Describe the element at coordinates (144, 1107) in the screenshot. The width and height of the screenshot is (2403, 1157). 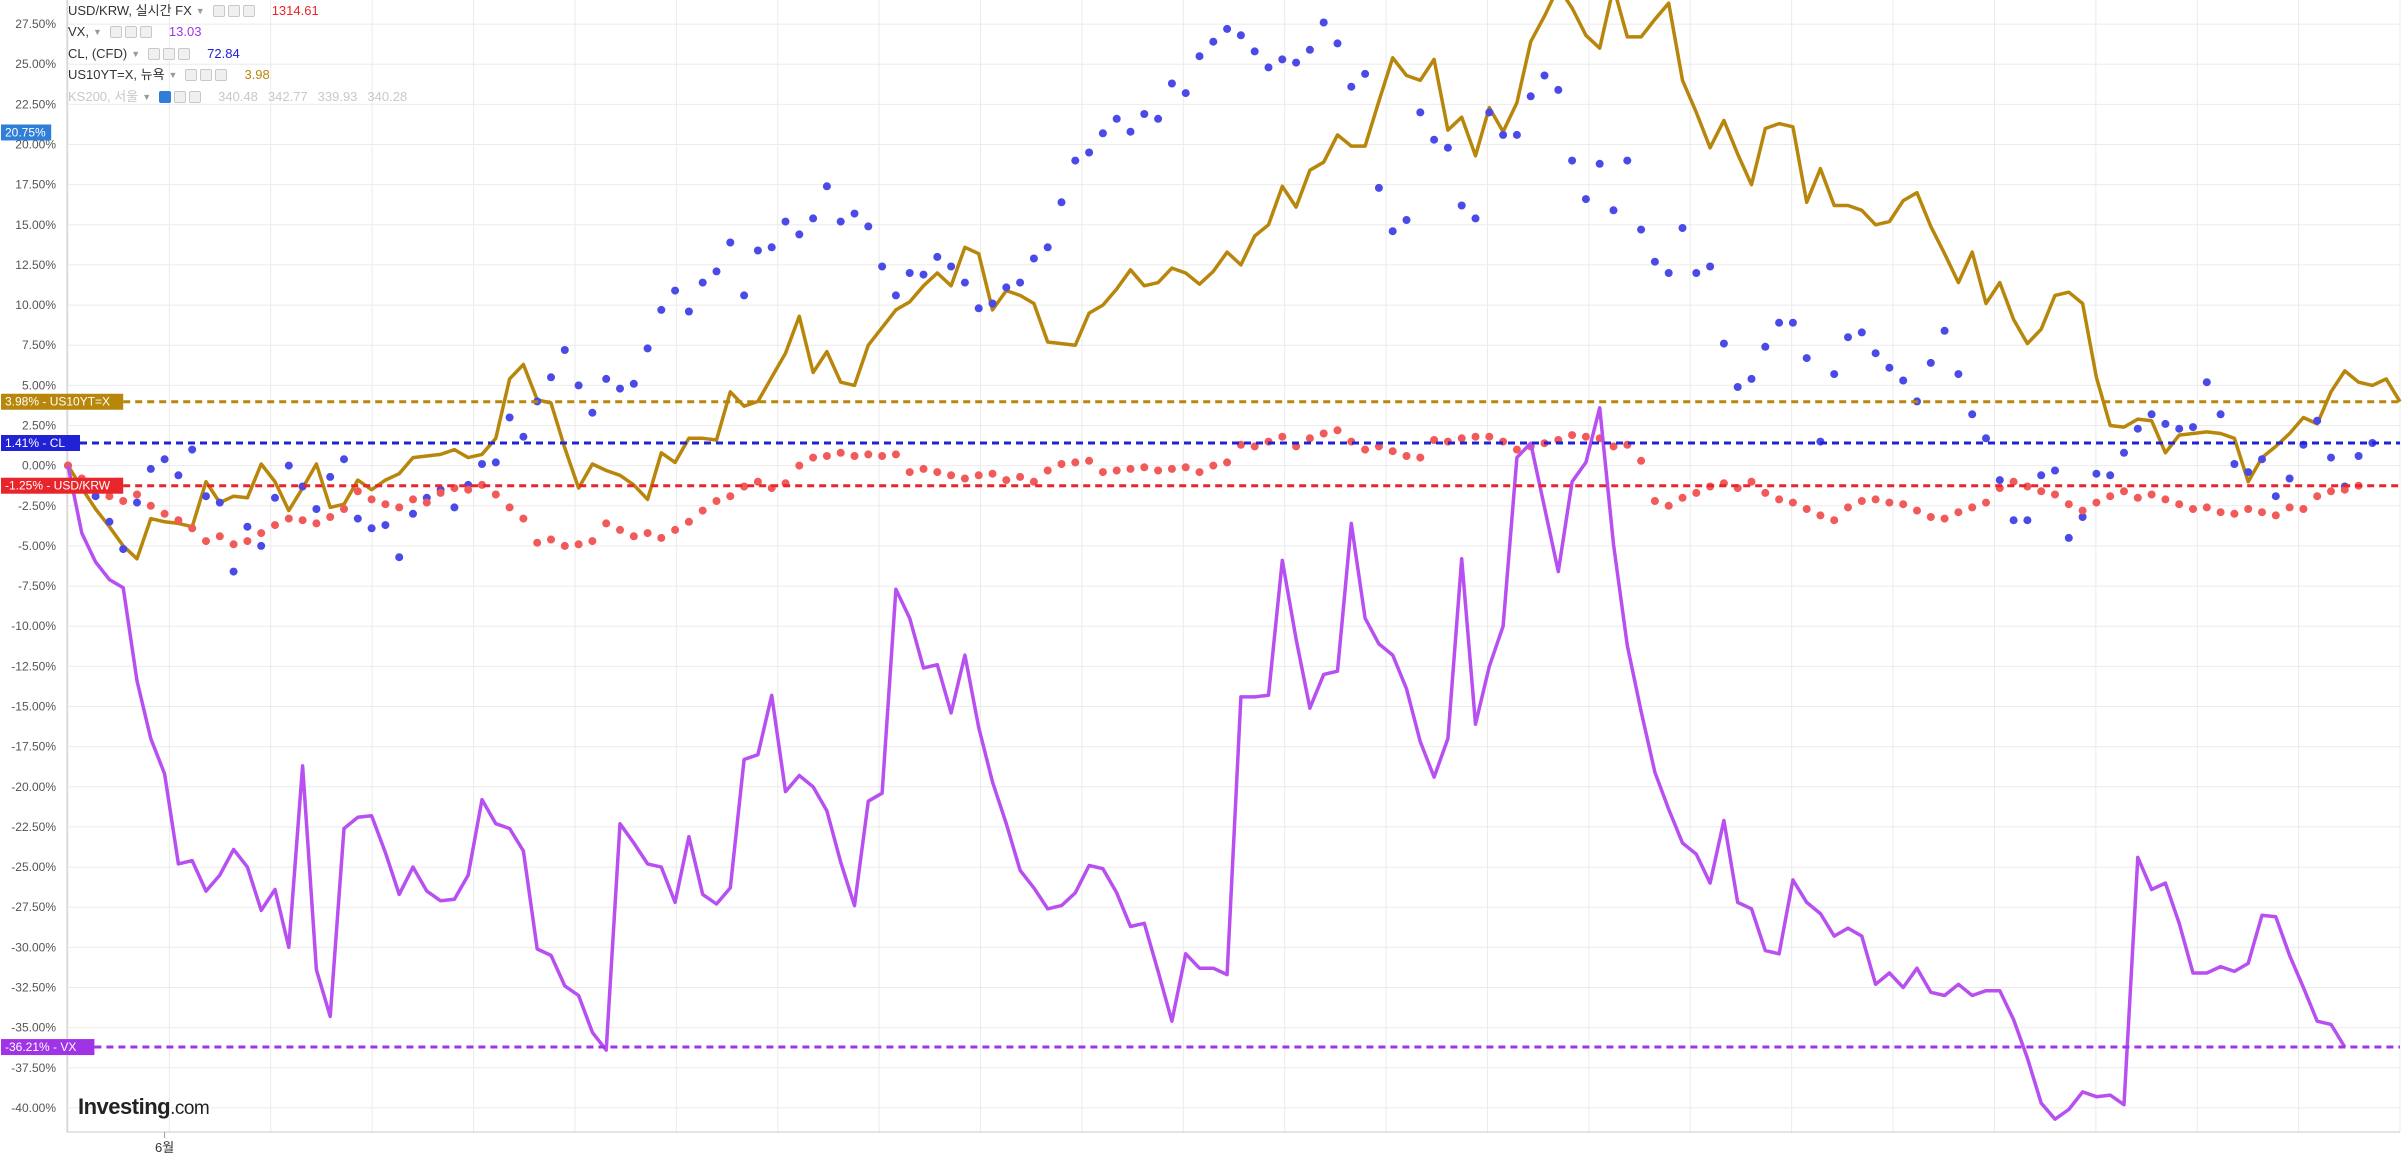
I see `brand-logo: Investing.com` at that location.